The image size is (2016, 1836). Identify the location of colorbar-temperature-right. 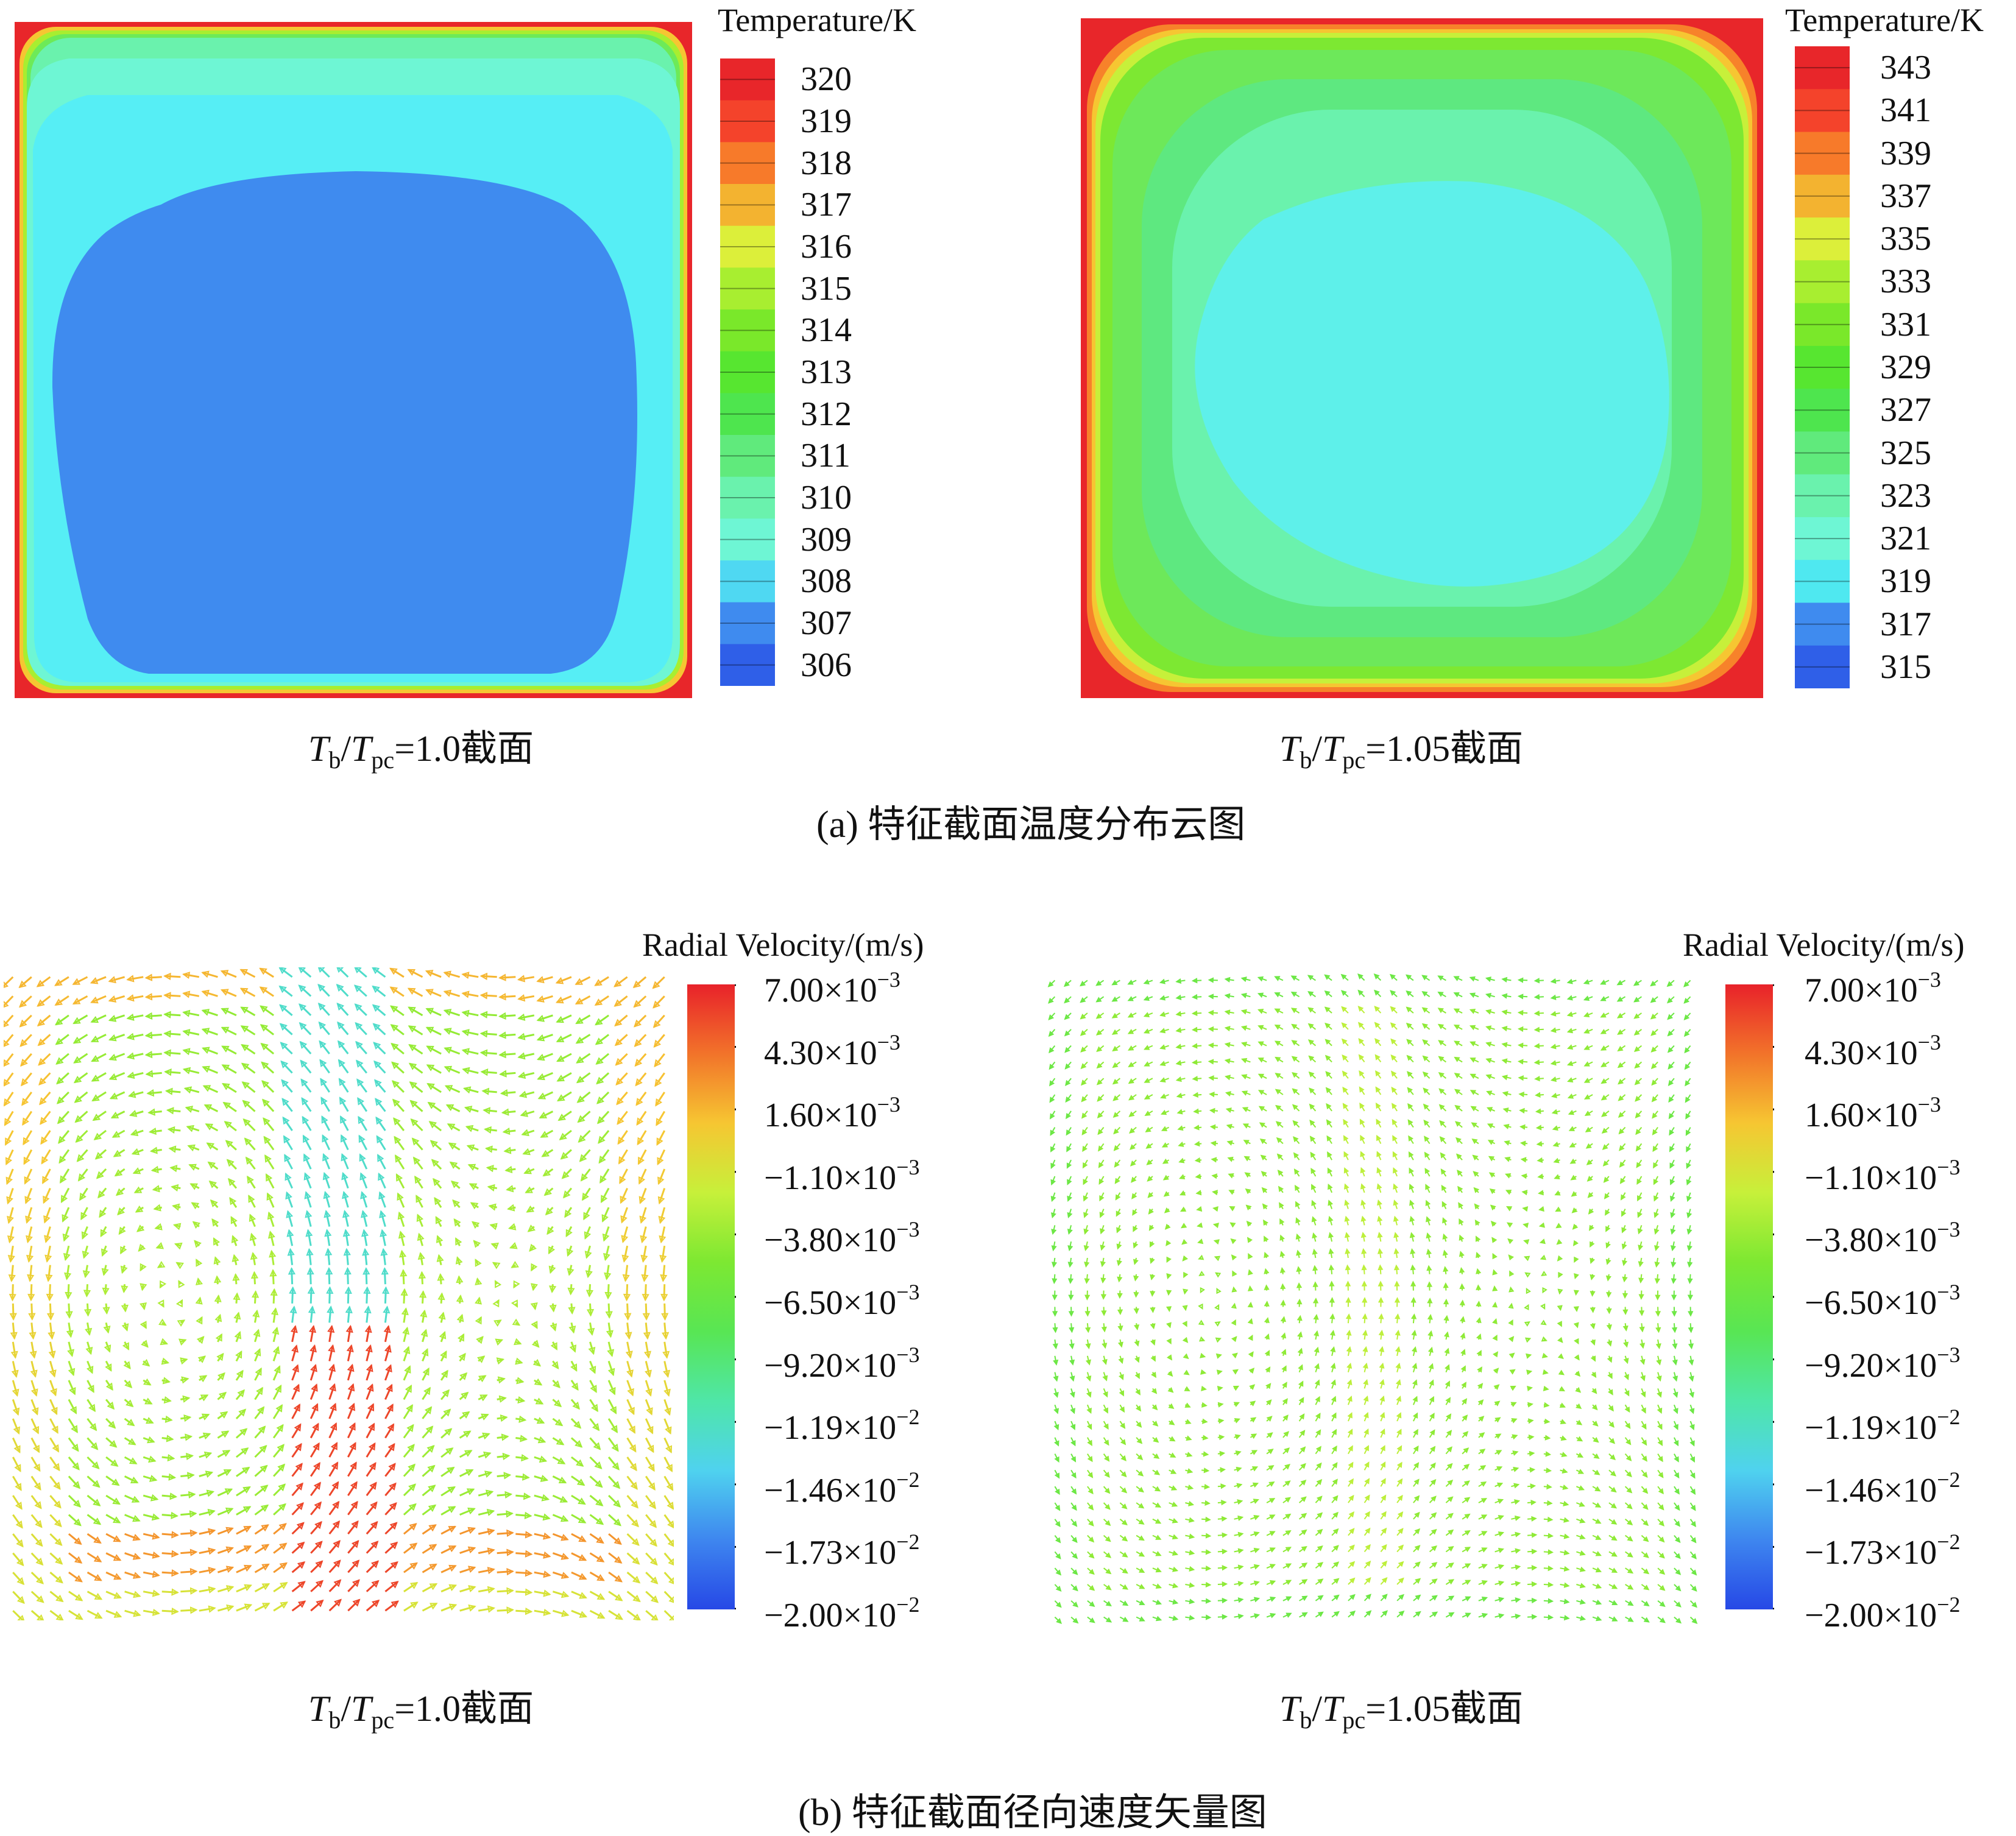
(1822, 367).